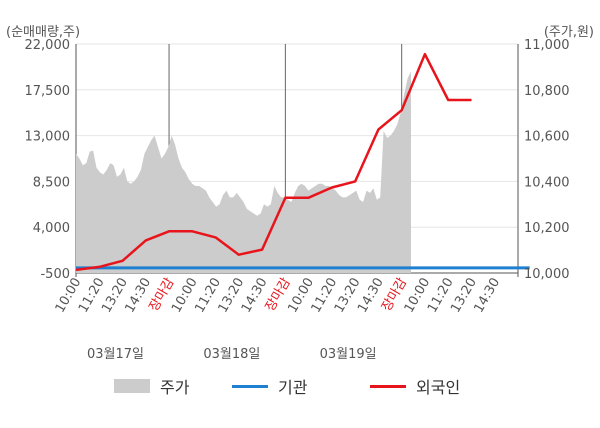 Image resolution: width=600 pixels, height=428 pixels. What do you see at coordinates (132, 386) in the screenshot?
I see `legend-swatch-price` at bounding box center [132, 386].